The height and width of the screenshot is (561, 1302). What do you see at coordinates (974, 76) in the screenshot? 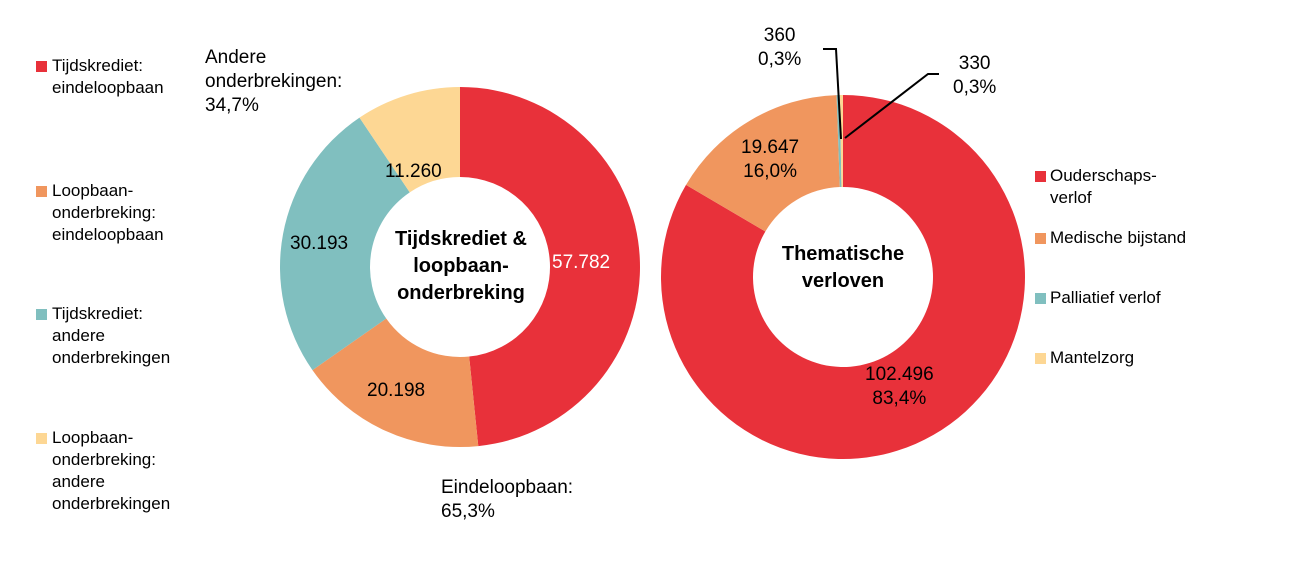
I see `data-label-mantelzorg: 330 0,3%` at bounding box center [974, 76].